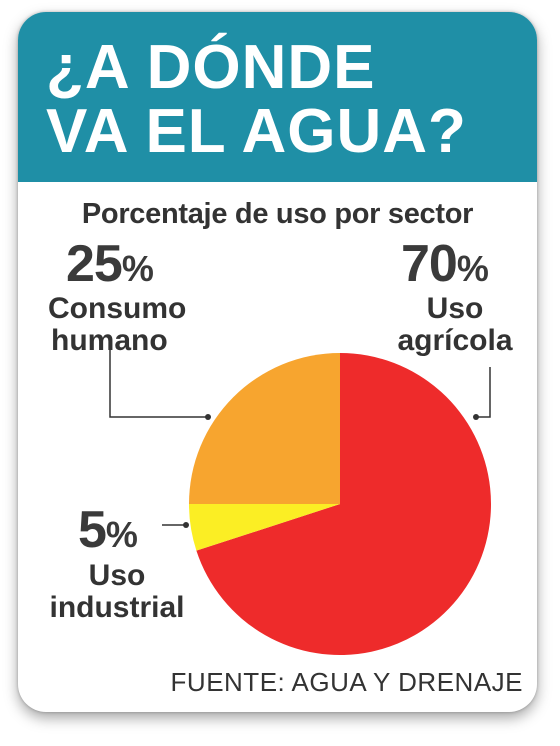 The width and height of the screenshot is (560, 746). Describe the element at coordinates (346, 682) in the screenshot. I see `source-note: FUENTE: AGUA Y DRENAJE` at that location.